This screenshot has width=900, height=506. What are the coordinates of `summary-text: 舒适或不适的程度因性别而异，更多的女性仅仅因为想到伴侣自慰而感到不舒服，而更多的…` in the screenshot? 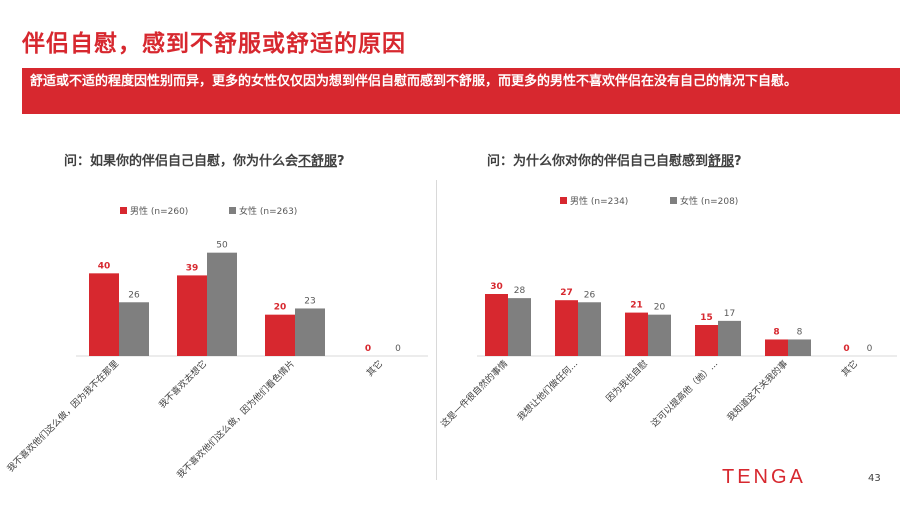 It's located at (414, 81).